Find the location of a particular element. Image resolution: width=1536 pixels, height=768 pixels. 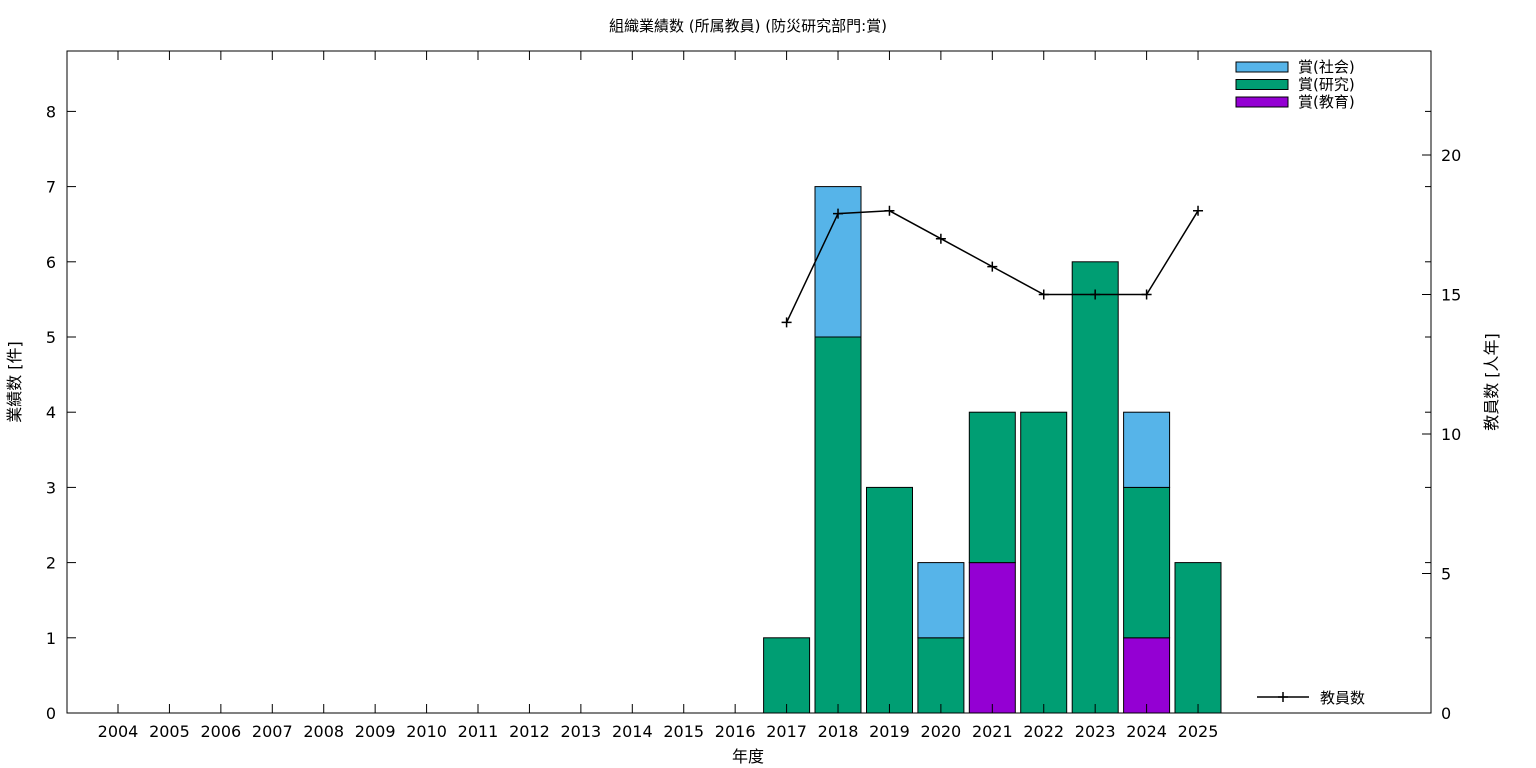

x-tick-label-2004: 2004 is located at coordinates (118, 731).